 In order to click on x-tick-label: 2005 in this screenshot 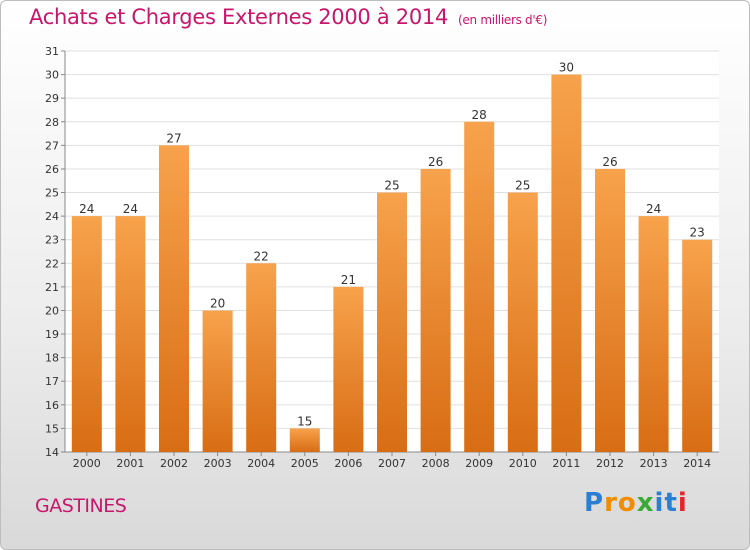, I will do `click(305, 463)`.